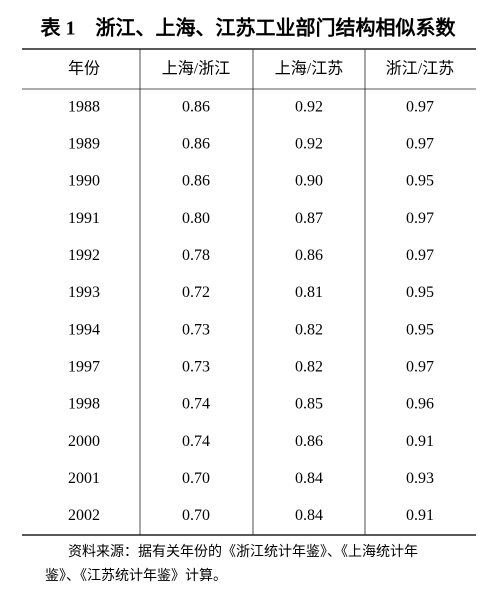 The image size is (496, 600). Describe the element at coordinates (420, 404) in the screenshot. I see `value-cell: 0.96` at that location.